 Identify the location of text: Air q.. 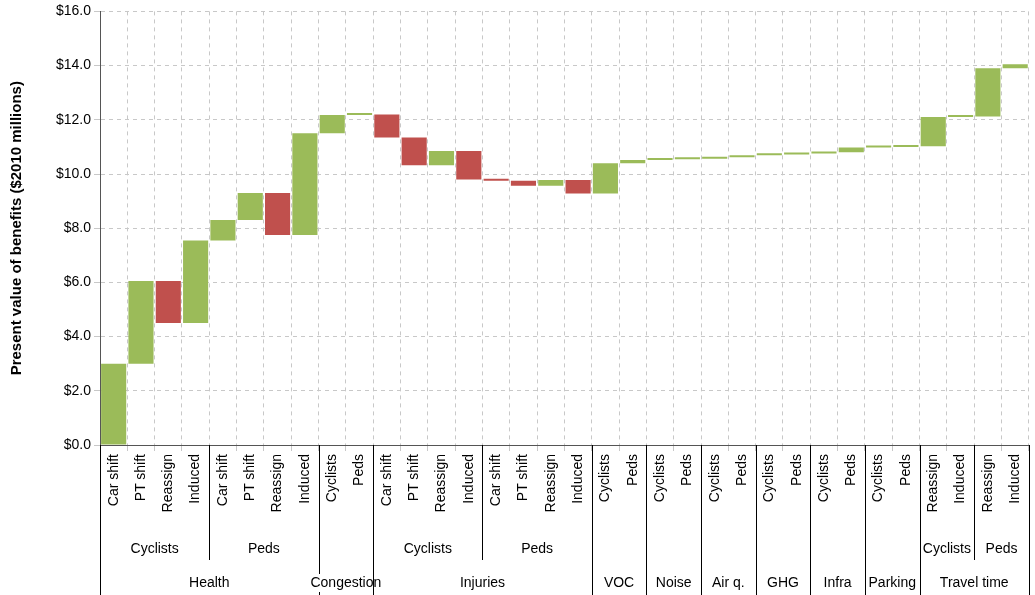
(728, 581).